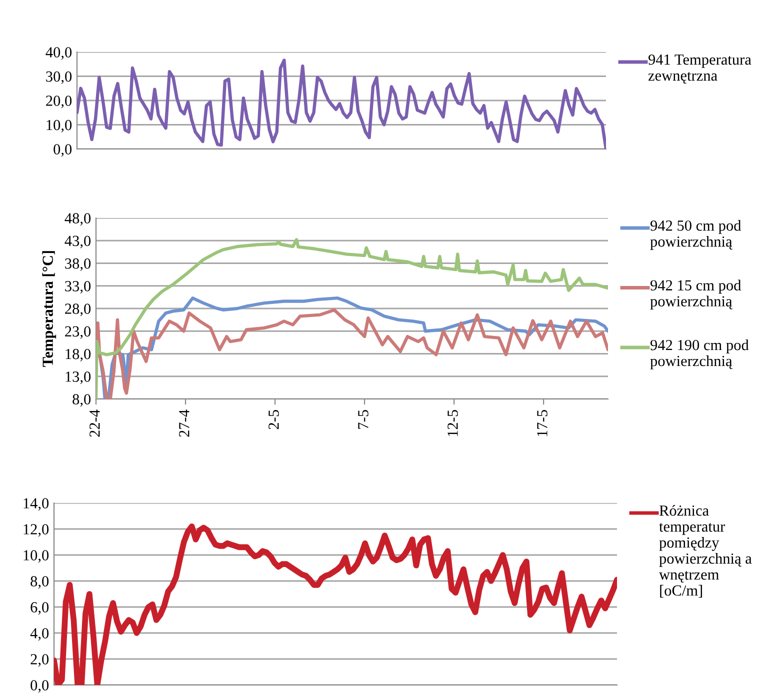 Image resolution: width=762 pixels, height=694 pixels. Describe the element at coordinates (453, 423) in the screenshot. I see `x-tick-label: 12-5` at that location.